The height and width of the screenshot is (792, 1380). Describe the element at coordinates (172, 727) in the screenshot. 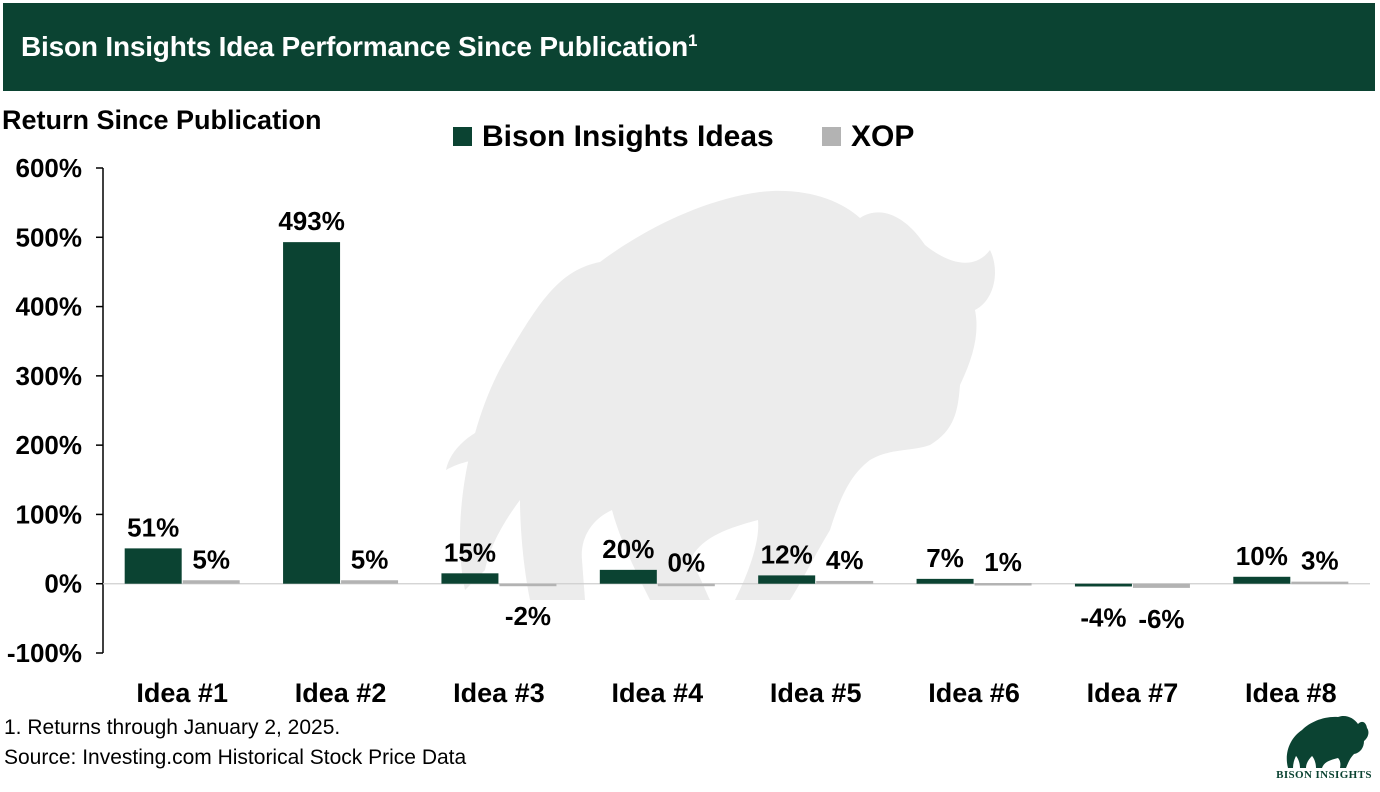

I see `footnote: 1. Returns through January 2, 2025.` at that location.